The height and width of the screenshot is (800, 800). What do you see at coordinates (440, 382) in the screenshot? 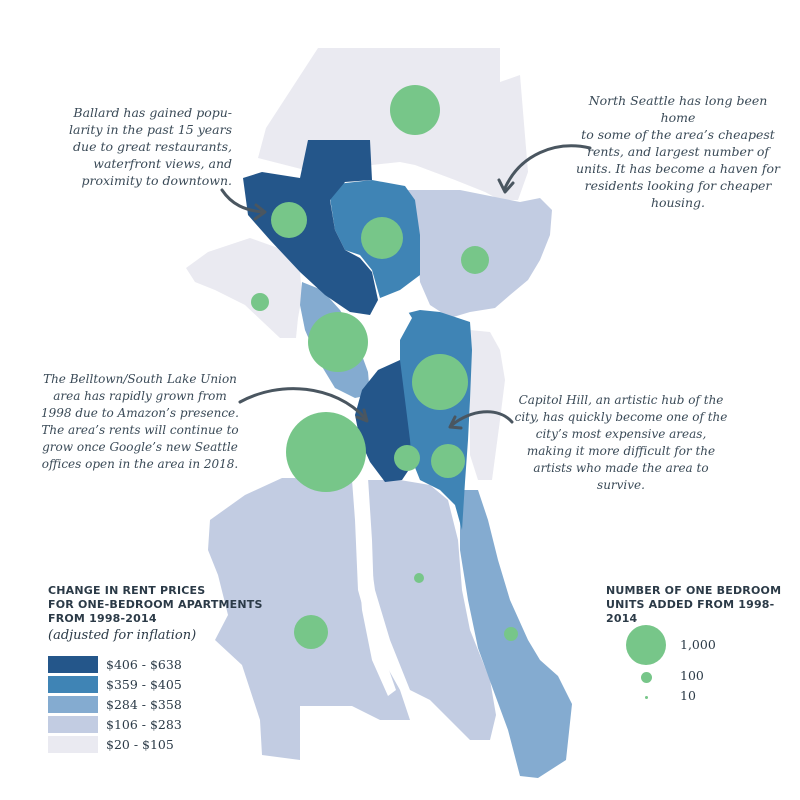
I see `units-circle-capitol-hill` at bounding box center [440, 382].